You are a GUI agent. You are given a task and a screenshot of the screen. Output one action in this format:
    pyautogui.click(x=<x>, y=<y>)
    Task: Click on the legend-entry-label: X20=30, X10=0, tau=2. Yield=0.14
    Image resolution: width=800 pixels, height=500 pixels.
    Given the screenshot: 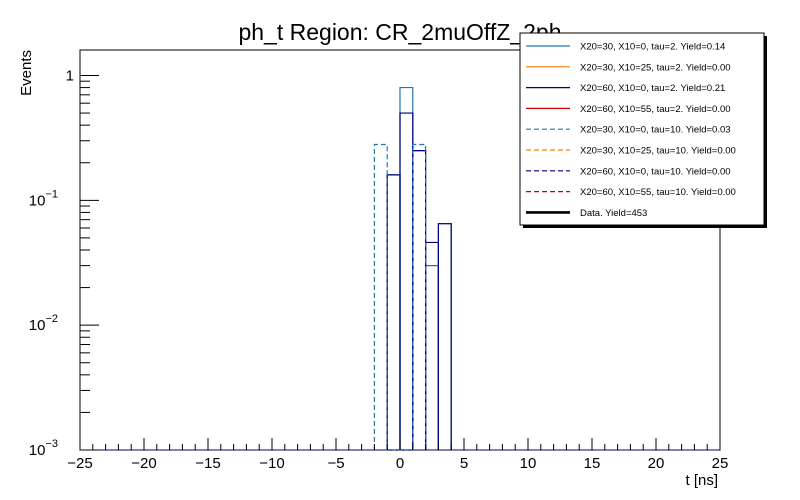 What is the action you would take?
    pyautogui.click(x=652, y=47)
    